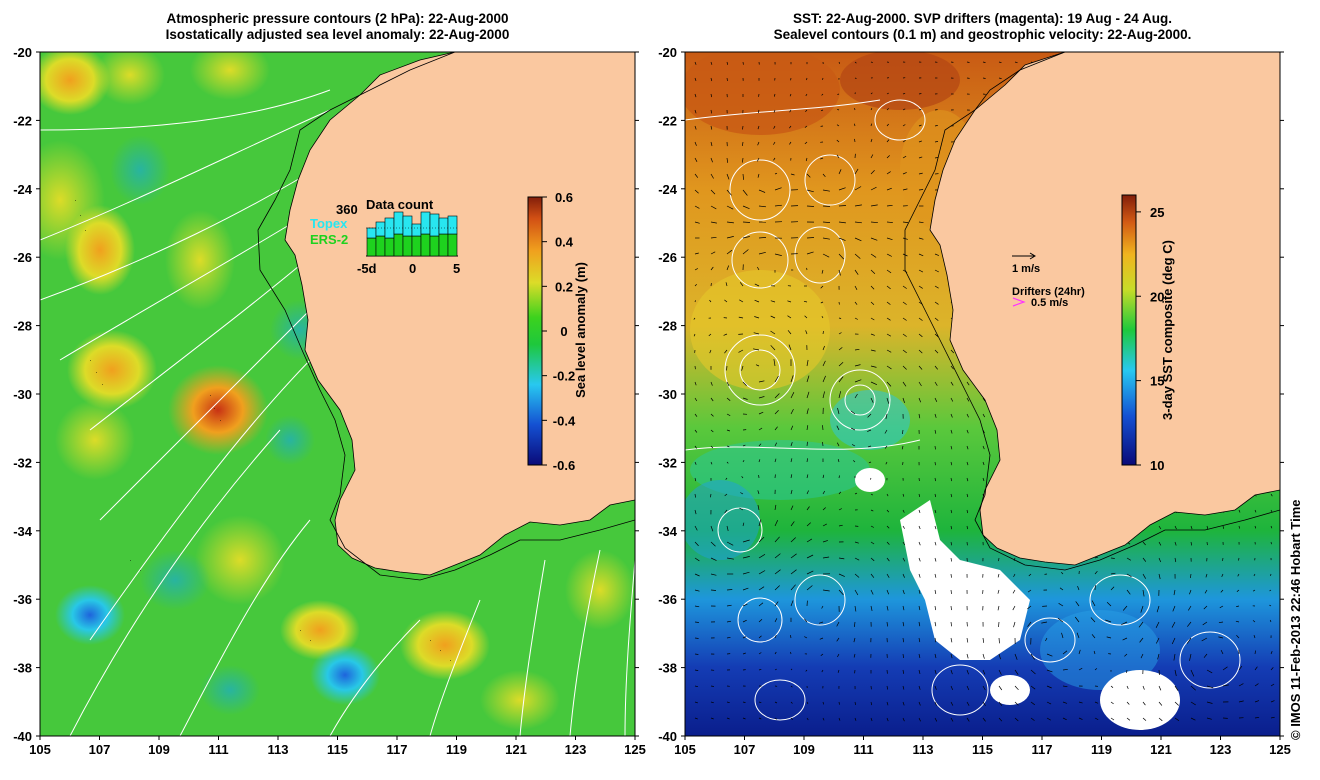 Image resolution: width=1320 pixels, height=780 pixels. Describe the element at coordinates (456, 749) in the screenshot. I see `left-lon-tick-label: 119` at that location.